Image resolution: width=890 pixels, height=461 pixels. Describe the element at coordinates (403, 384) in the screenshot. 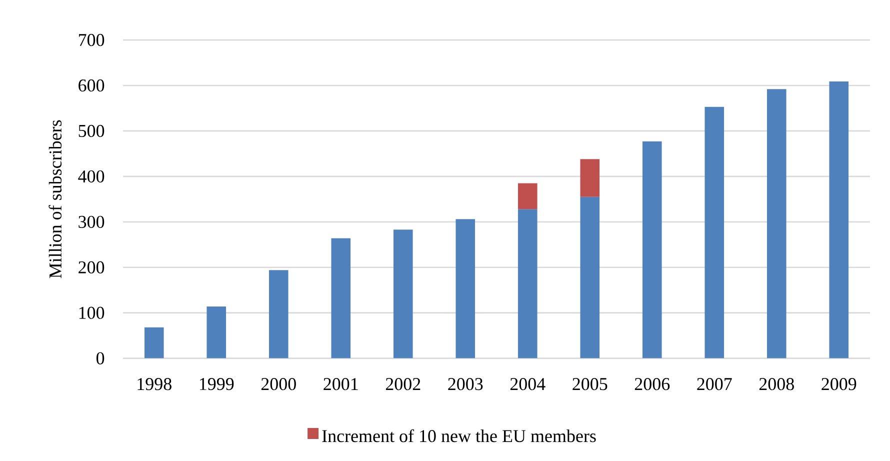

I see `x-tick-label: 2002` at that location.